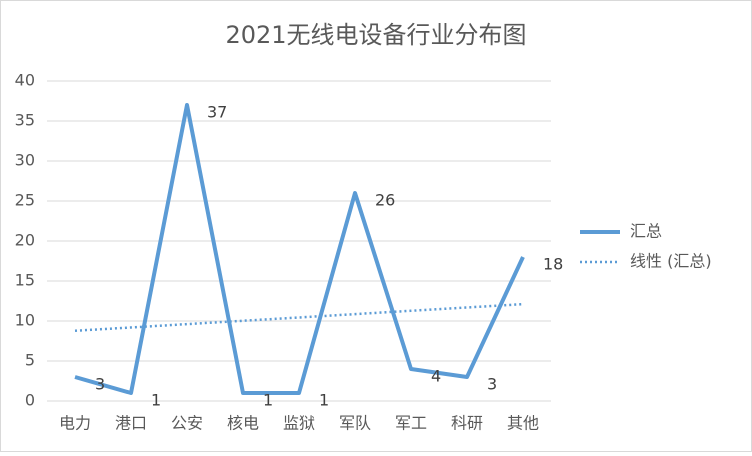 This screenshot has height=456, width=752. What do you see at coordinates (25, 160) in the screenshot?
I see `y-tick-label: 30` at bounding box center [25, 160].